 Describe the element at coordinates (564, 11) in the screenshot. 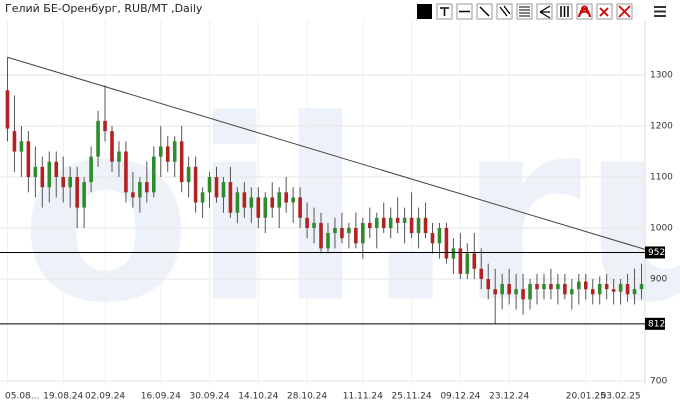

I see `bars-tool` at that location.